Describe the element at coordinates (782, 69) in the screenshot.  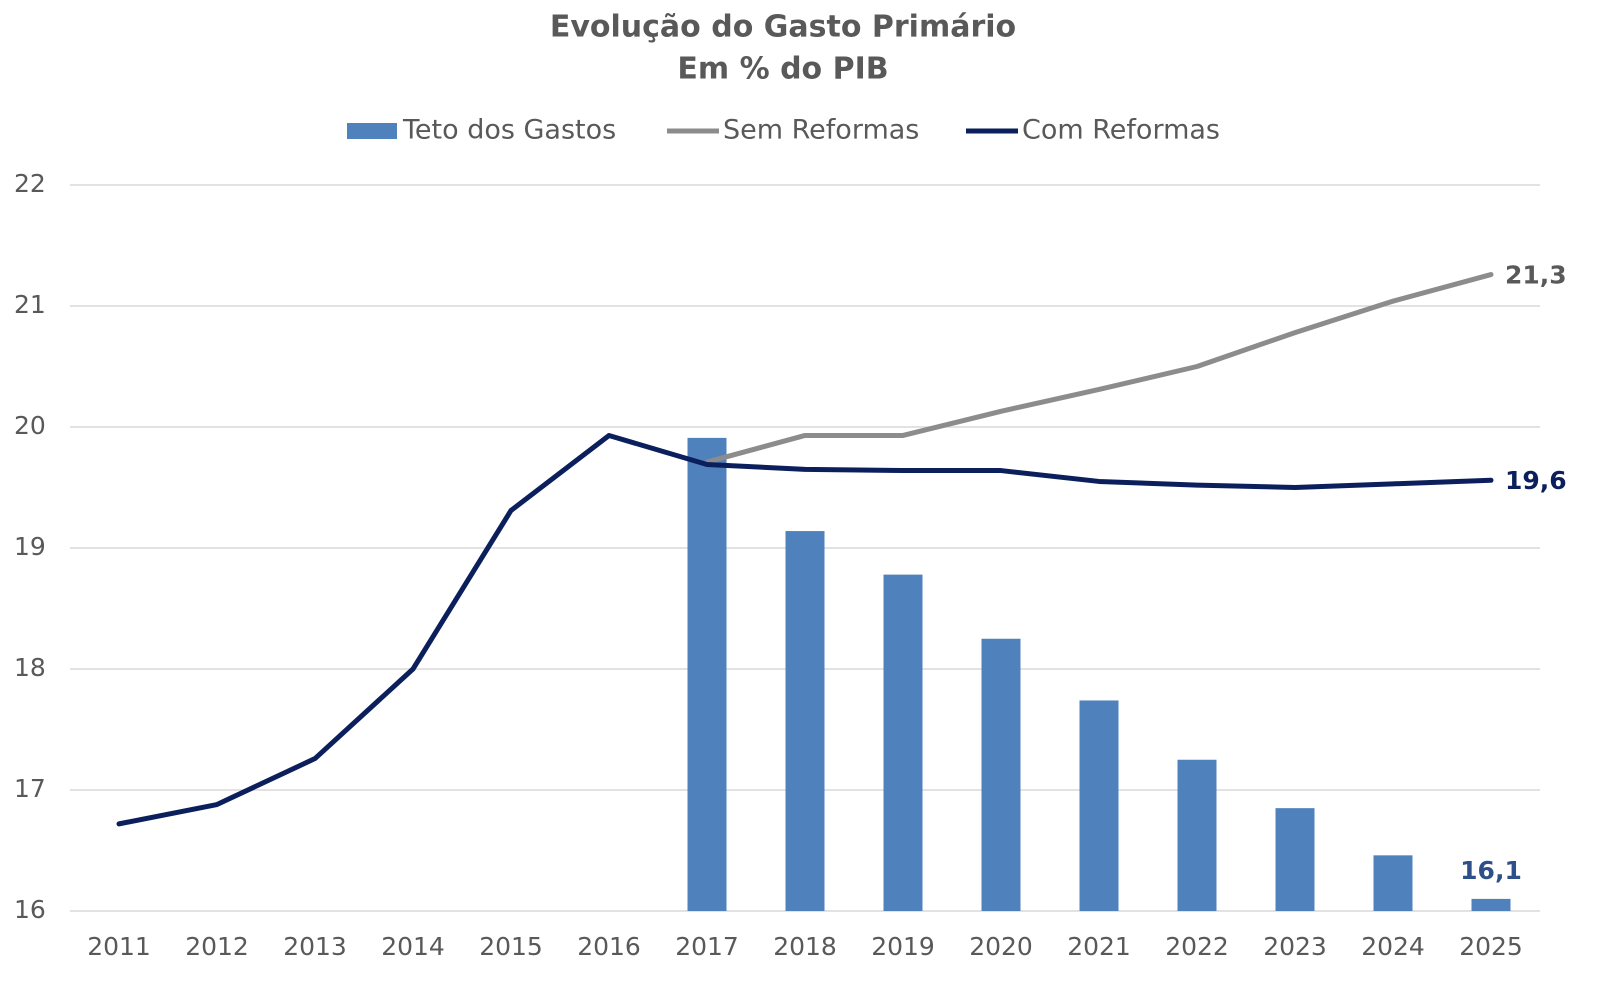
I see `chart-subtitle: Em % do PIB` at that location.